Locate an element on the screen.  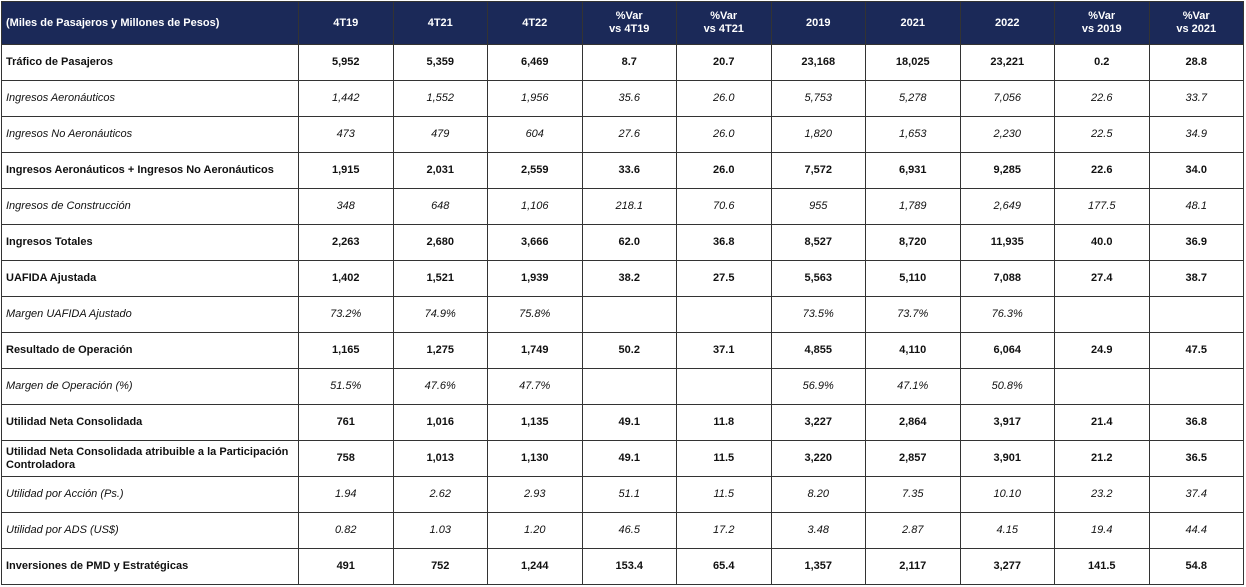
cell: 3,220 is located at coordinates (818, 458).